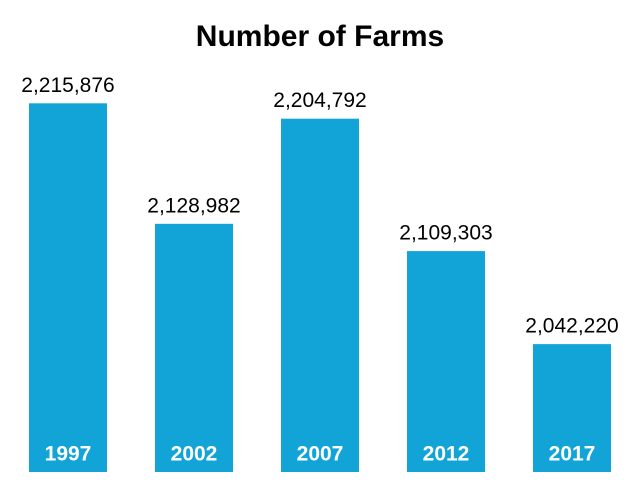  I want to click on value-label: 2,128,982, so click(193, 205).